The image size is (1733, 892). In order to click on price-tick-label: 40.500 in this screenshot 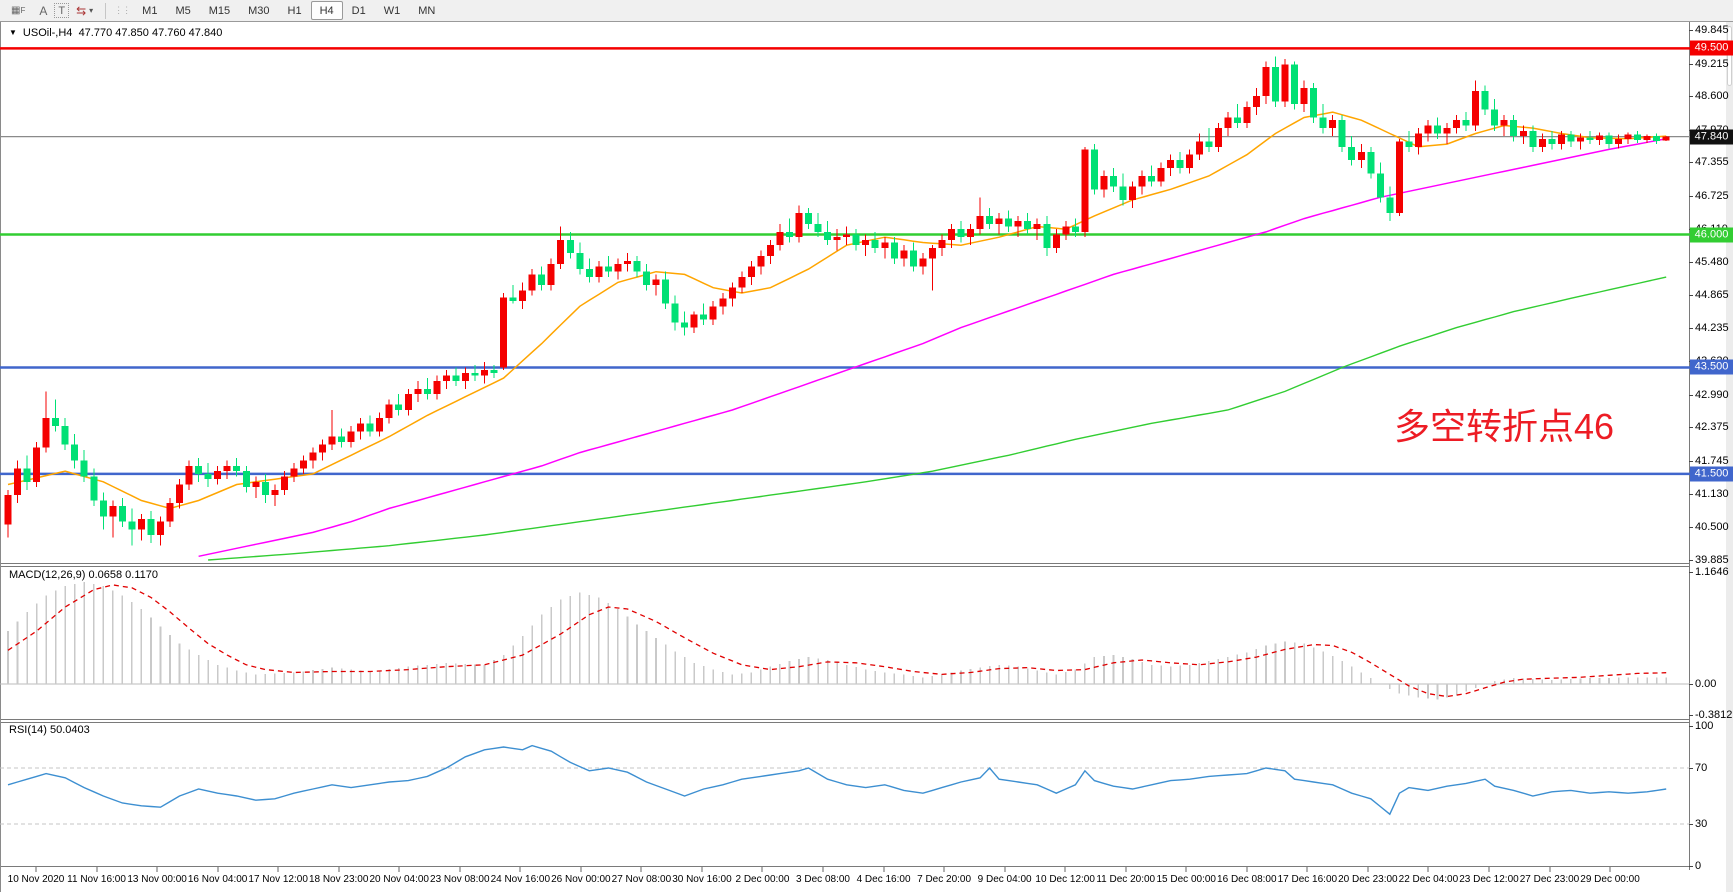, I will do `click(1712, 527)`.